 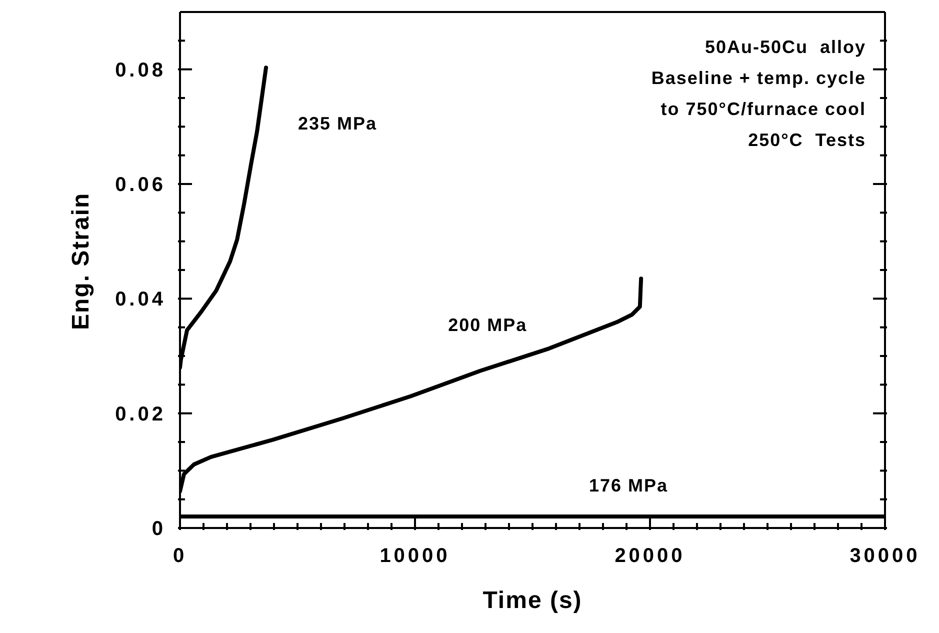 I want to click on y-tick-label: 0.04, so click(x=140, y=299).